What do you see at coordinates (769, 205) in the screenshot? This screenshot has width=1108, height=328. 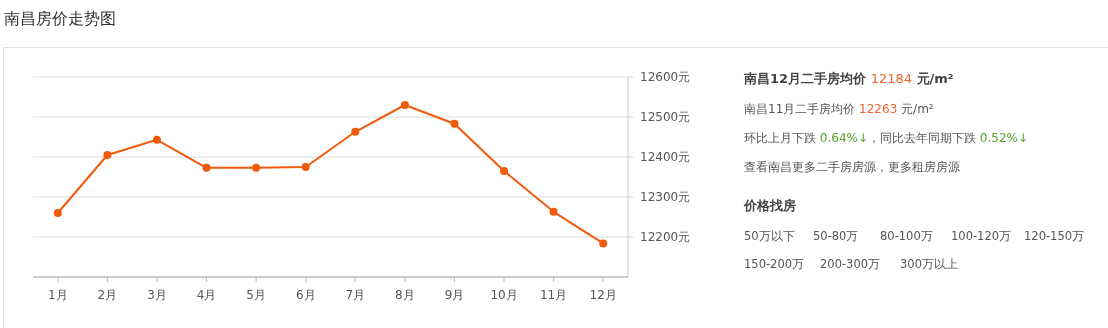 I see `text: 价格找房` at bounding box center [769, 205].